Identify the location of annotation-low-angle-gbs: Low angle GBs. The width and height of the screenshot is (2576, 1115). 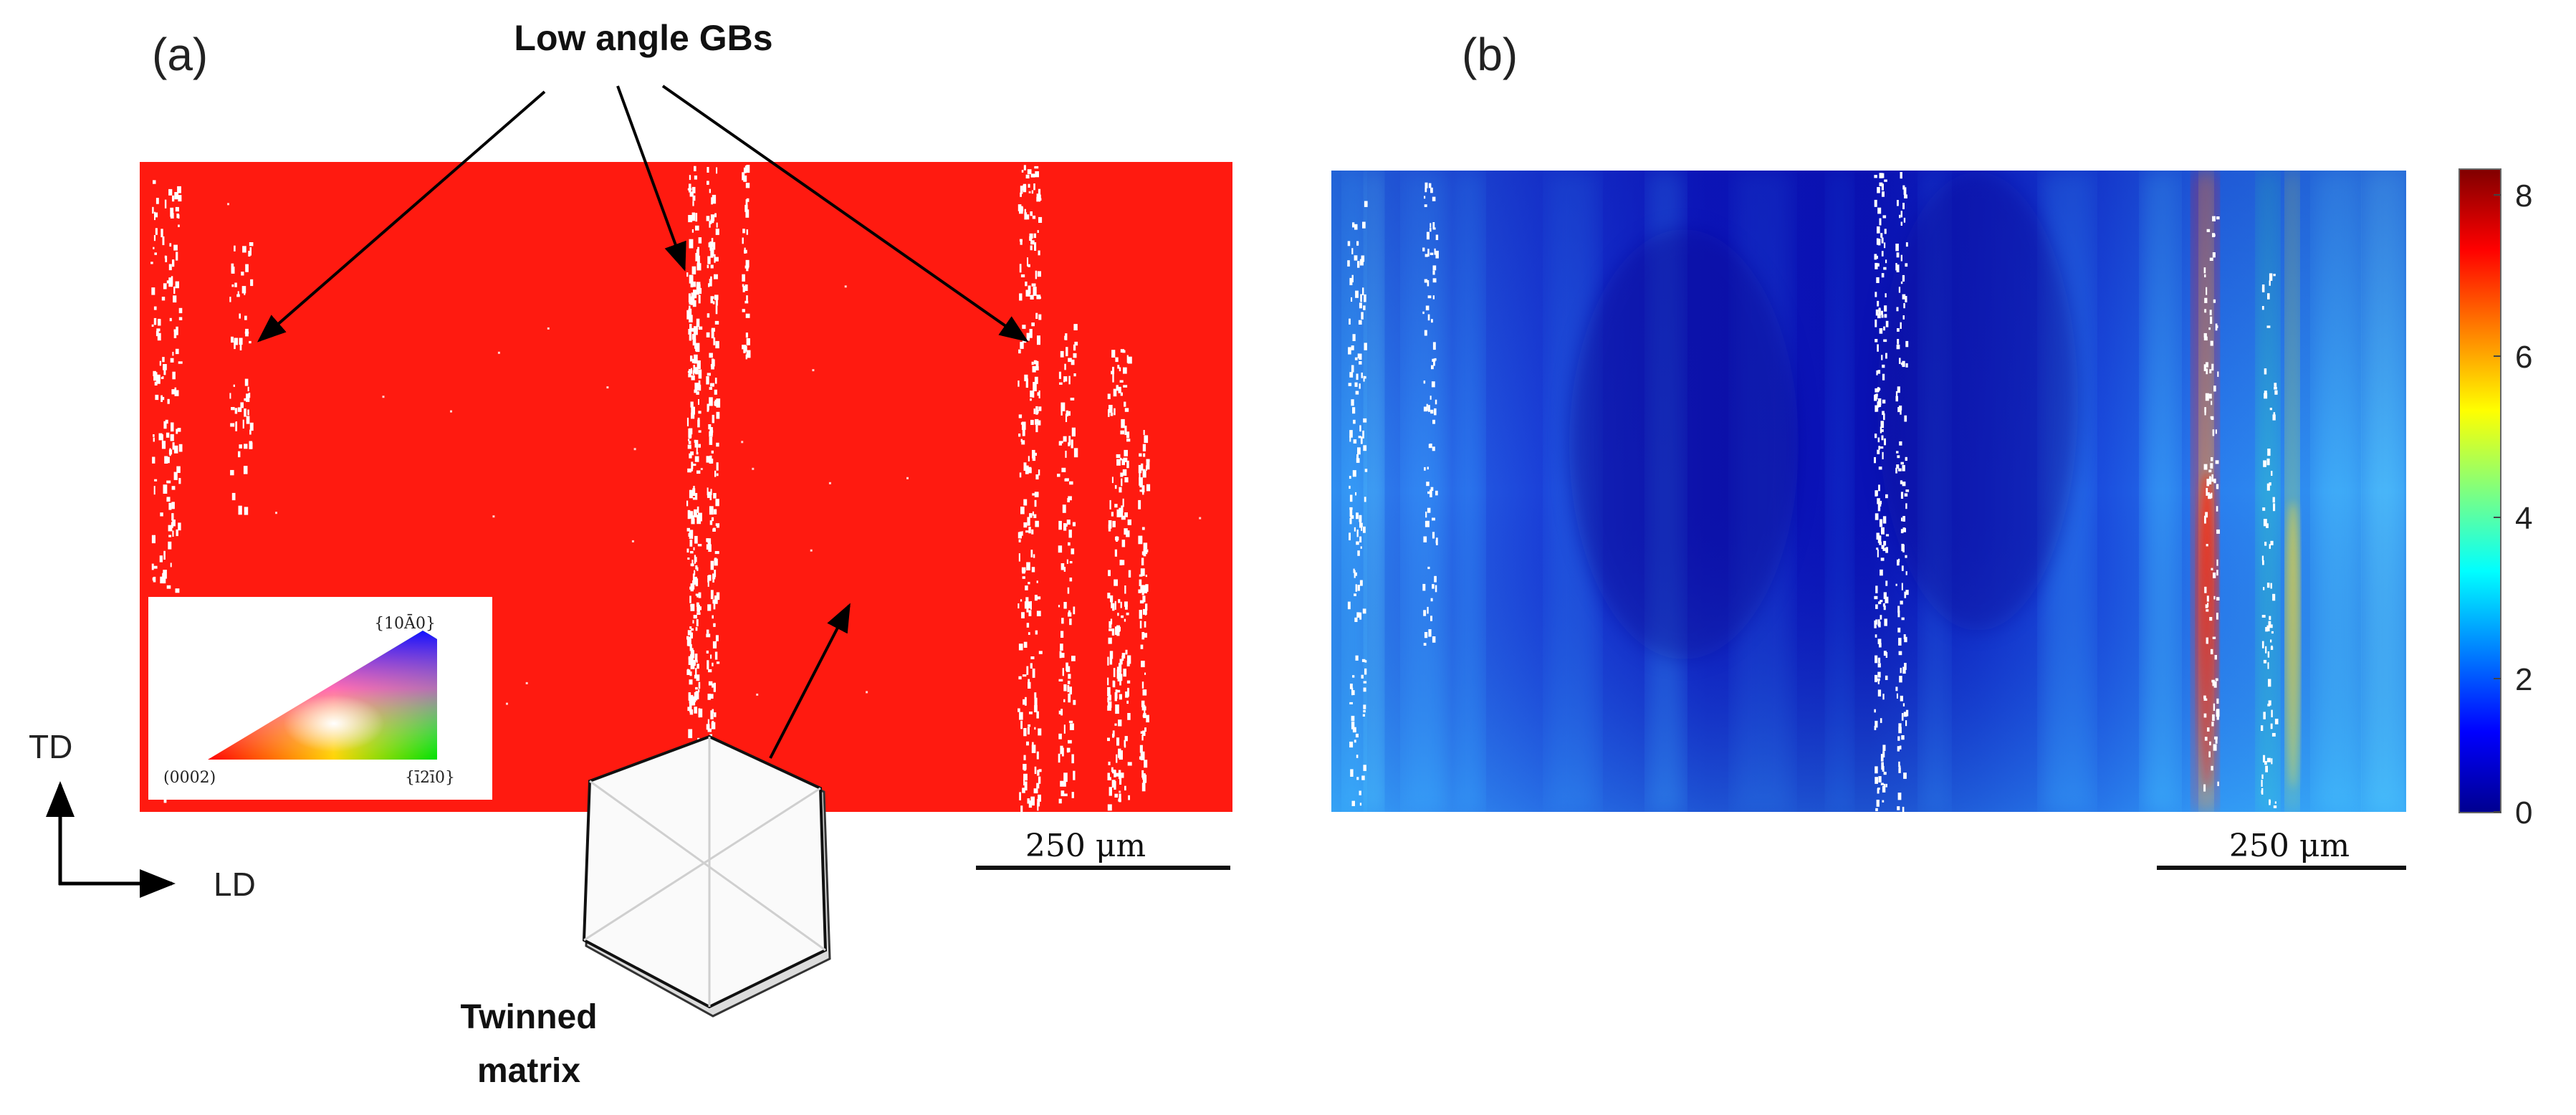
(643, 38).